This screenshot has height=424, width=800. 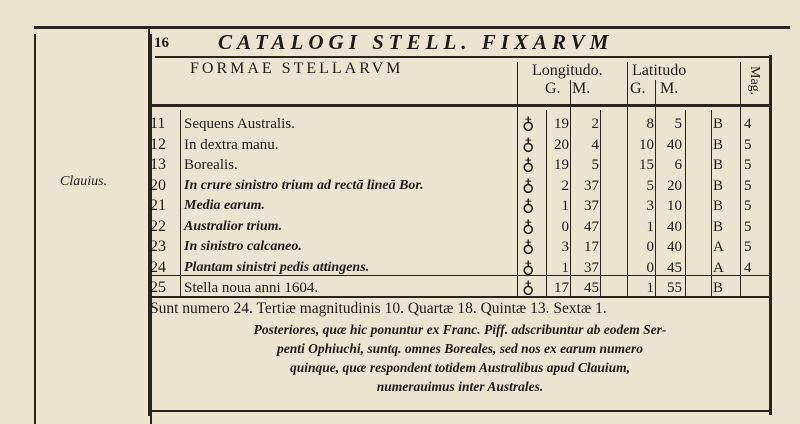 What do you see at coordinates (460, 206) in the screenshot?
I see `table-row: 21 Media earum. ♁ 1 37 3 10 B 5` at bounding box center [460, 206].